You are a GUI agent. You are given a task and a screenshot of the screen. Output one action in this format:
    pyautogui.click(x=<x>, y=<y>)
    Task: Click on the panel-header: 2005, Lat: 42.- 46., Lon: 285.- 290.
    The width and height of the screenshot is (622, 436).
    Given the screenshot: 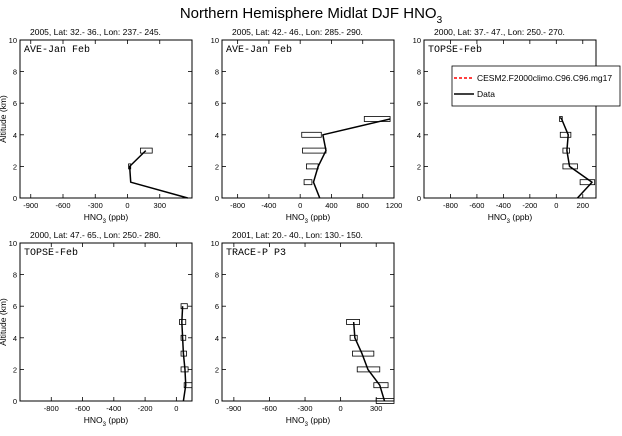 What is the action you would take?
    pyautogui.click(x=297, y=32)
    